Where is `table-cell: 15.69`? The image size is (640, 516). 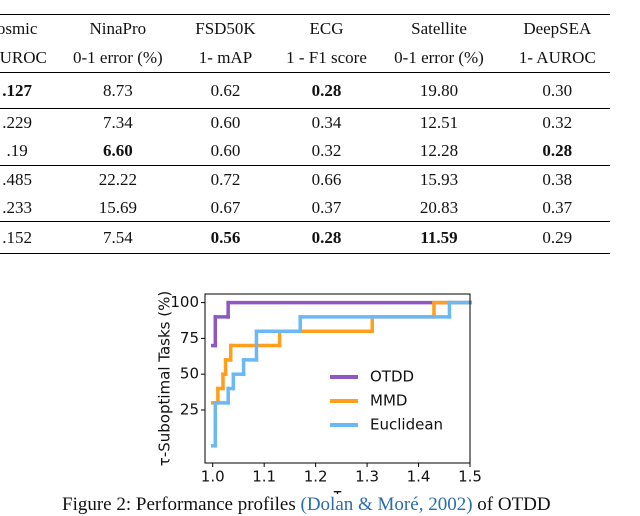 table-cell: 15.69 is located at coordinates (117, 207).